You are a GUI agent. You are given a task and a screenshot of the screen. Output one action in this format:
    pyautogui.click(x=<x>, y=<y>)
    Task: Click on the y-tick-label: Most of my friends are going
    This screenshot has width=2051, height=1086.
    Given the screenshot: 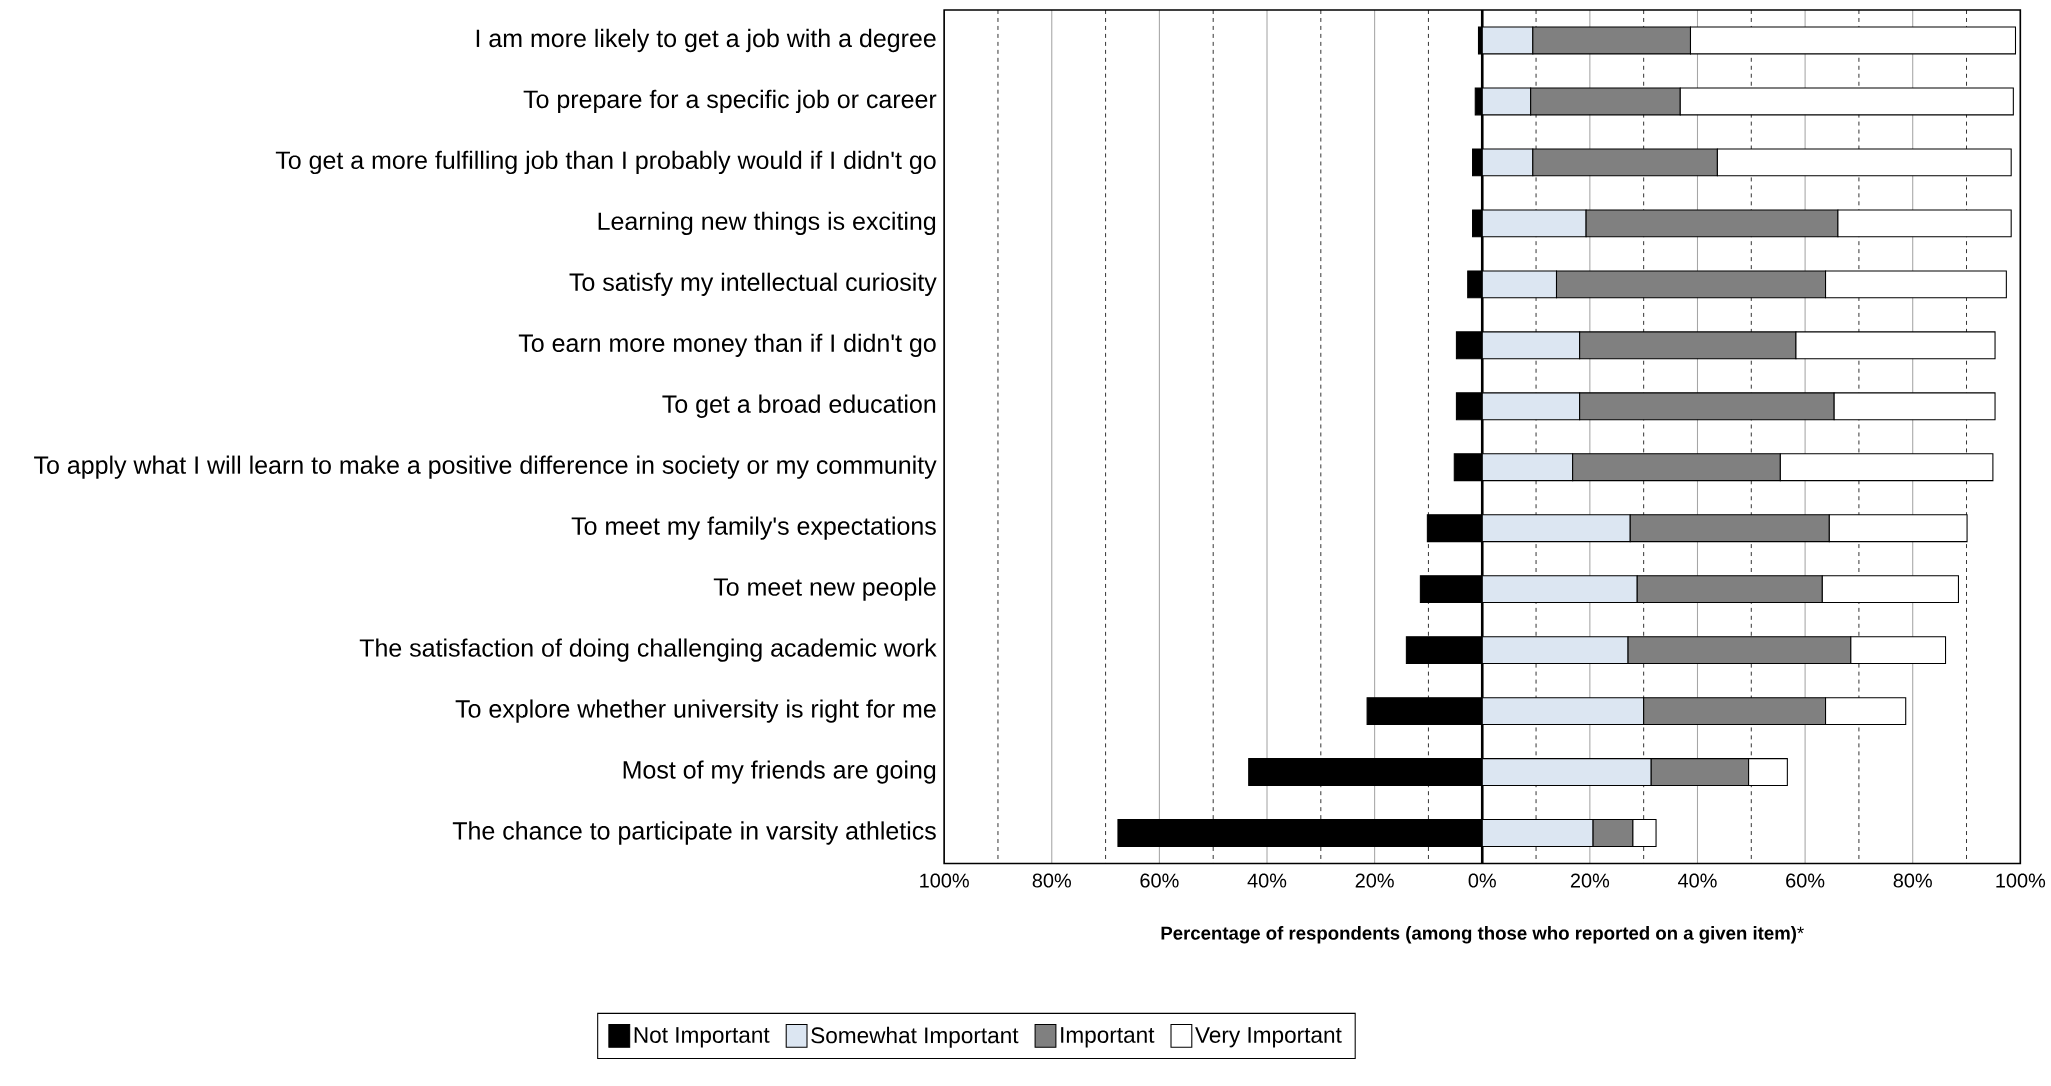 What is the action you would take?
    pyautogui.click(x=779, y=772)
    